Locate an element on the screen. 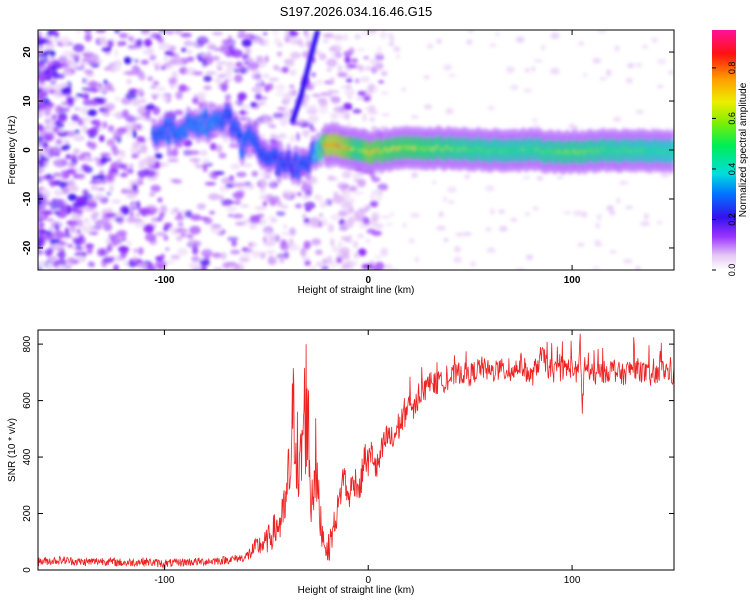  colorbar-tick-label: 0.8 is located at coordinates (732, 68).